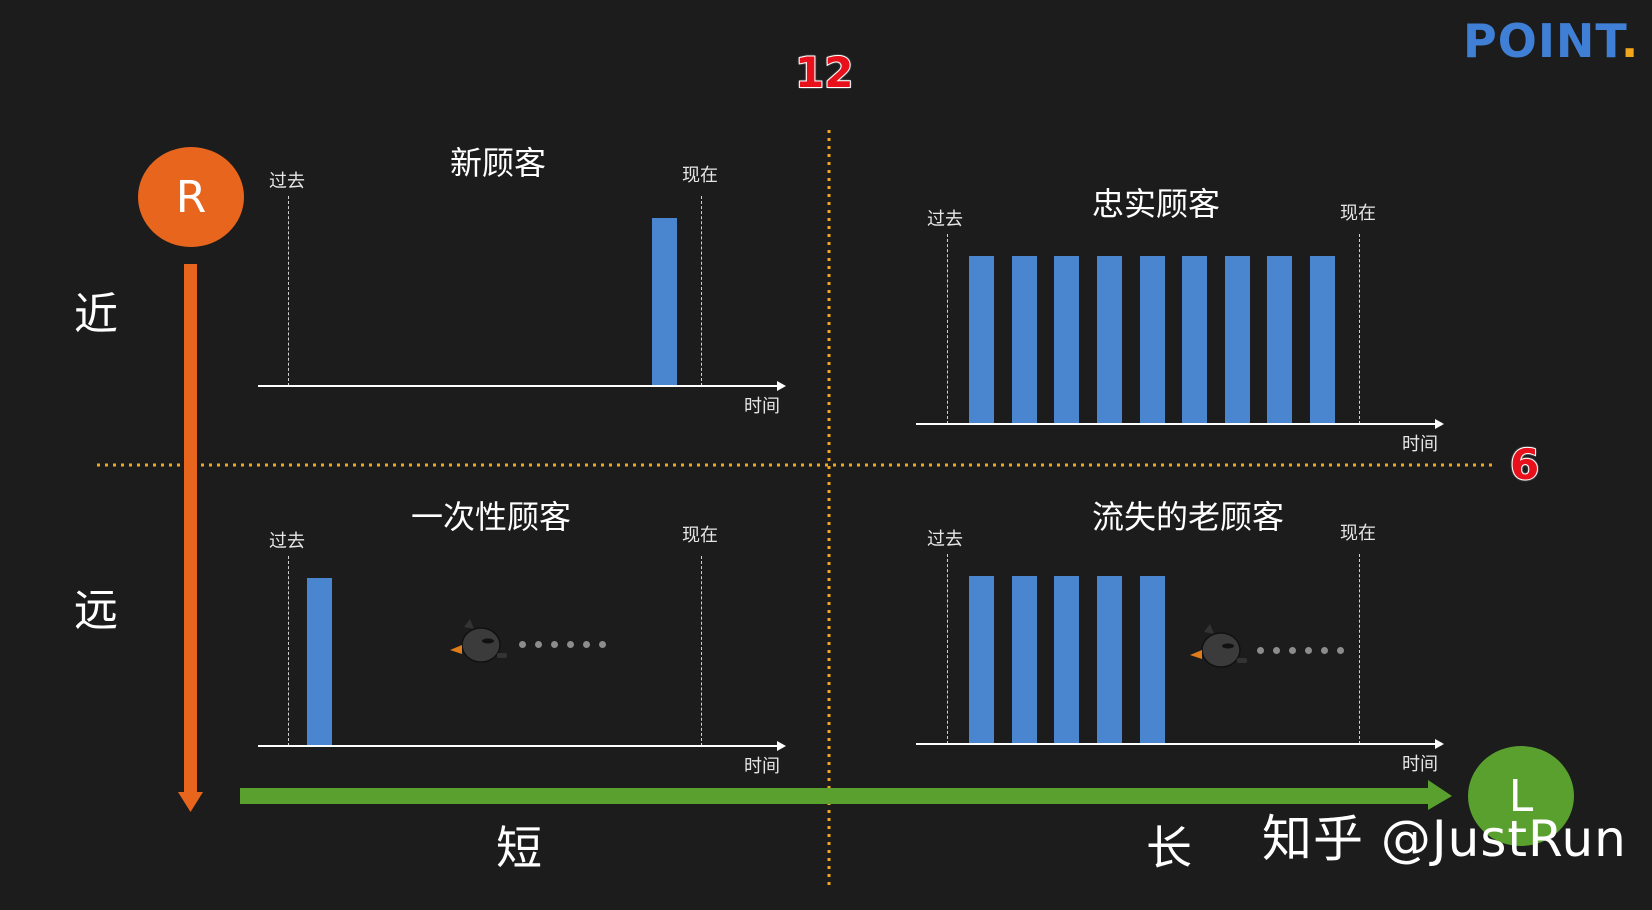  Describe the element at coordinates (1156, 204) in the screenshot. I see `panel-title: 忠实顾客` at that location.